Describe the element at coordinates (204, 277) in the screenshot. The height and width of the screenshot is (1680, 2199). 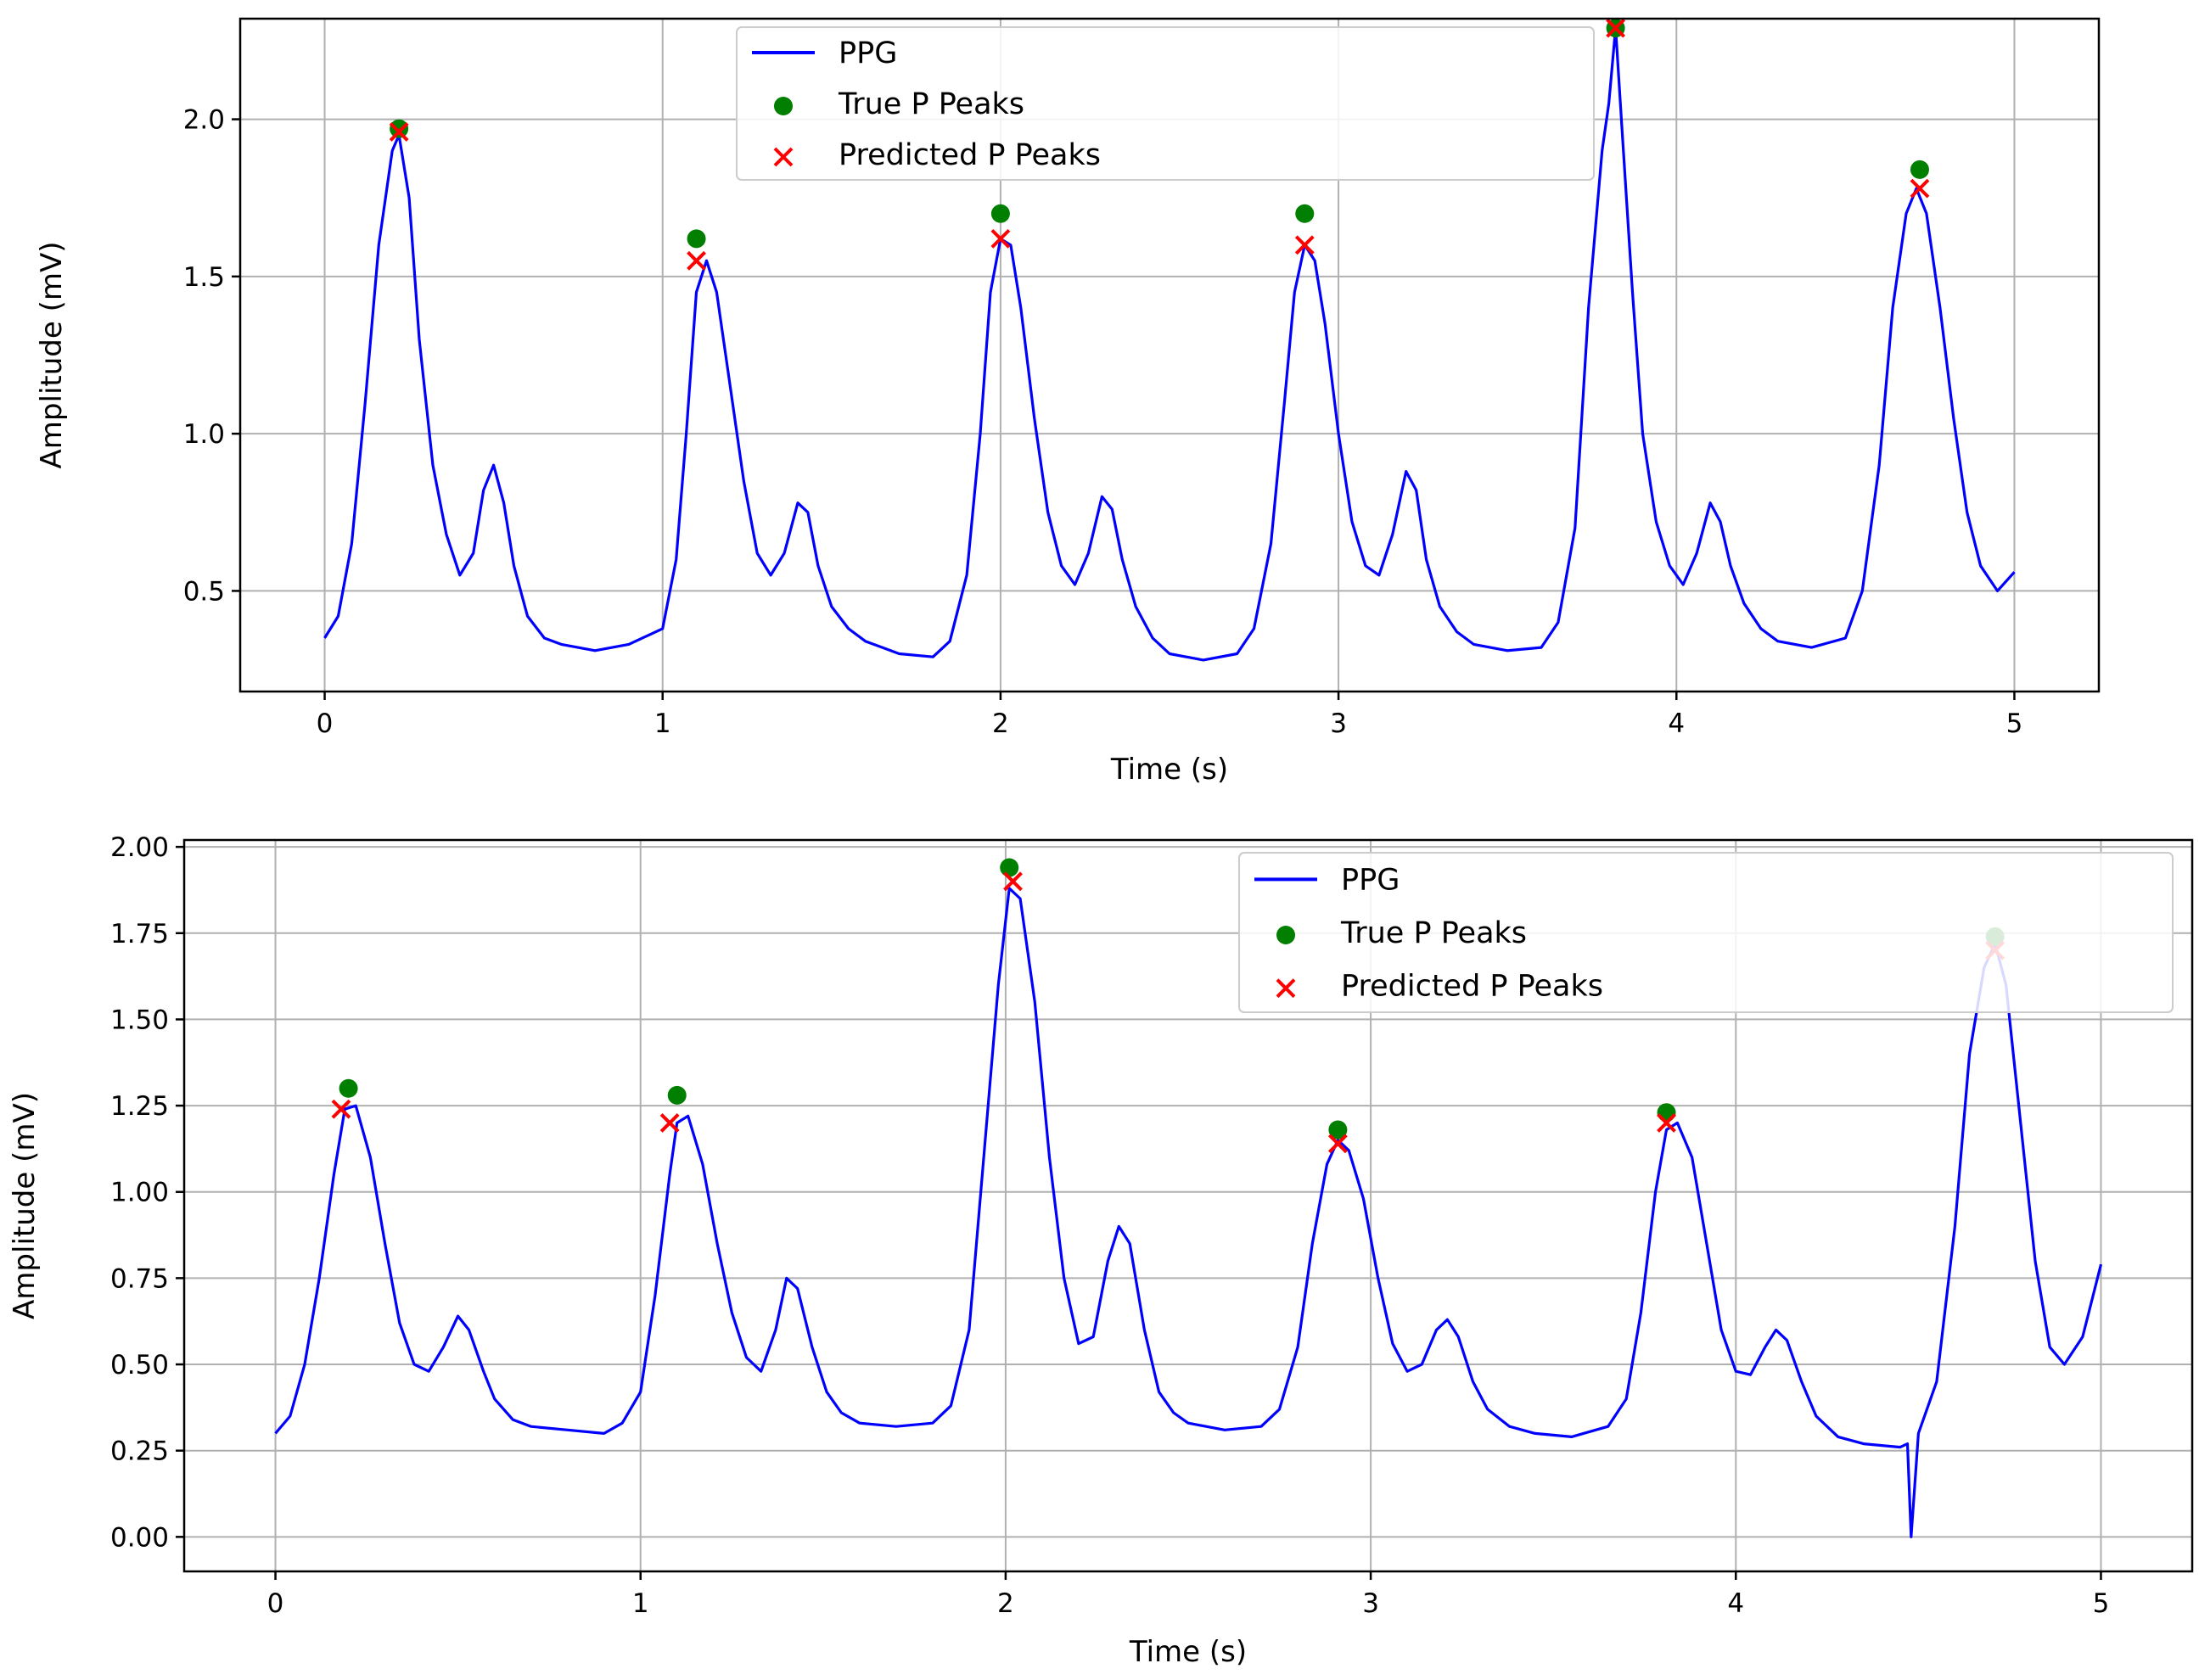
I see `y-tick-label: 1.5` at that location.